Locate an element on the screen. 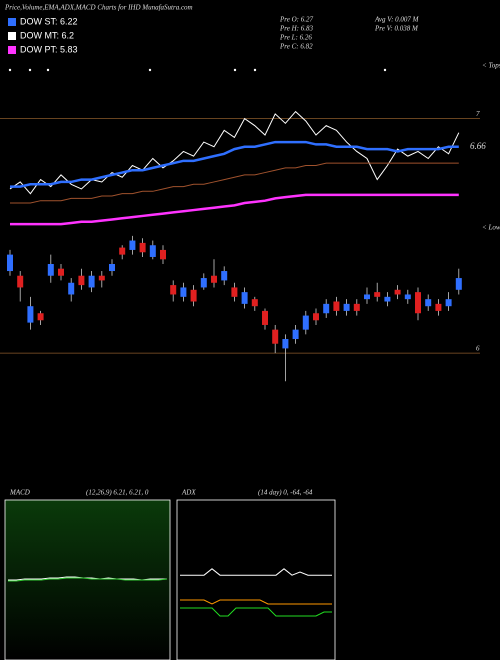  legend-label: DOW PT: 5.83 is located at coordinates (49, 49).